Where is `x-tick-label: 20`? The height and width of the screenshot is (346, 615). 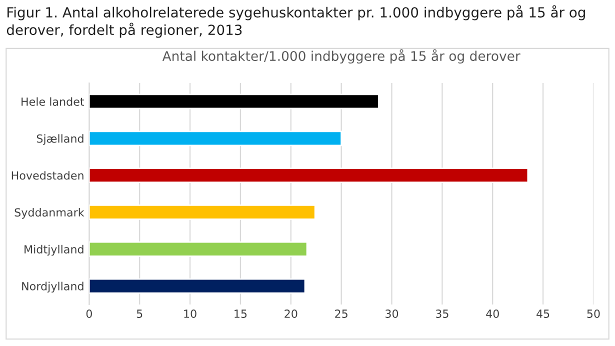
x-tick-label: 20 is located at coordinates (291, 314).